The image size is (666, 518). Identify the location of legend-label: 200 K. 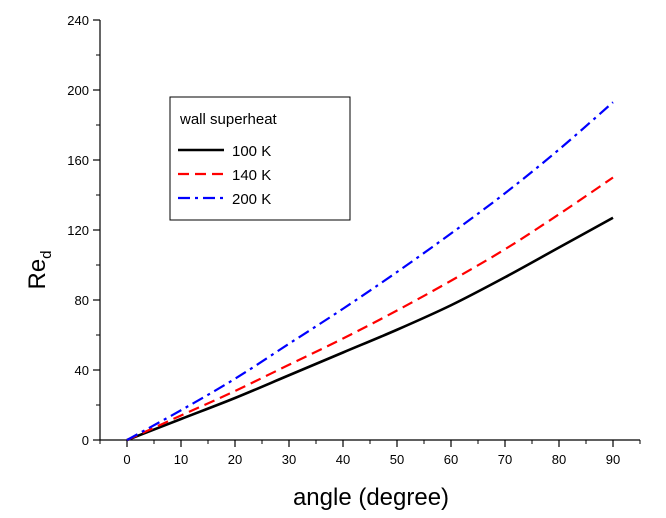
(251, 199).